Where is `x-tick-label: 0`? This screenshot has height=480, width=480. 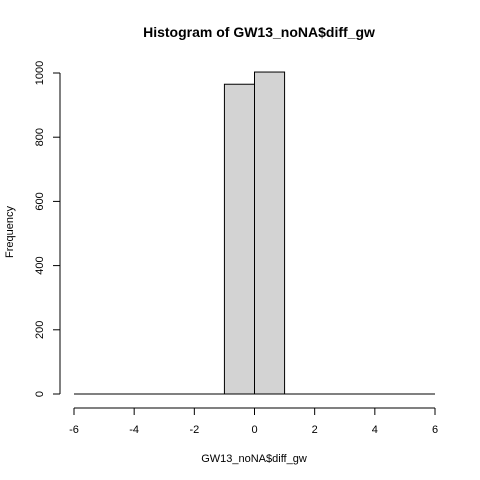 x-tick-label: 0 is located at coordinates (254, 430).